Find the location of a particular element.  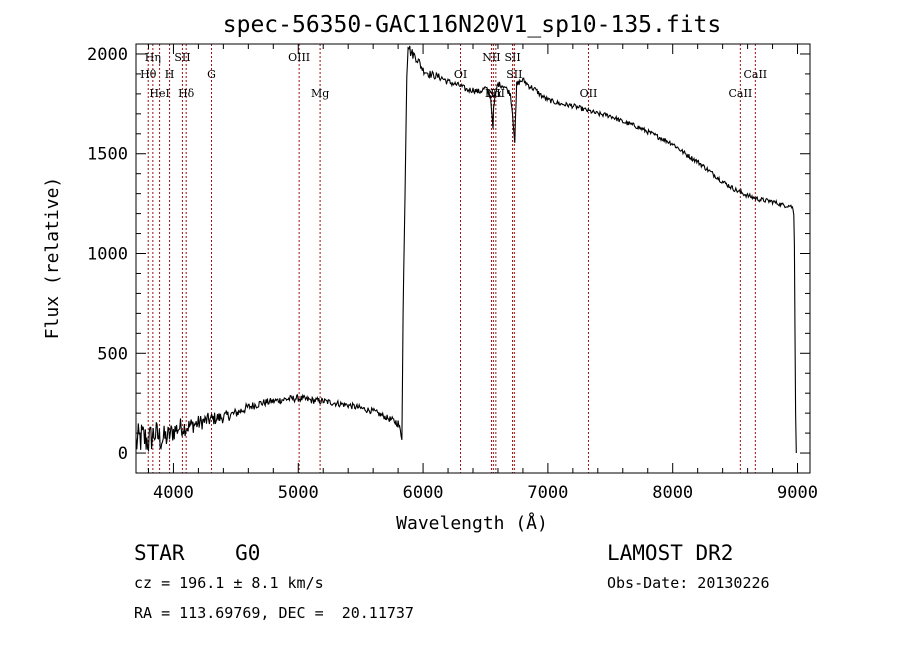

line-label: OI is located at coordinates (460, 74).